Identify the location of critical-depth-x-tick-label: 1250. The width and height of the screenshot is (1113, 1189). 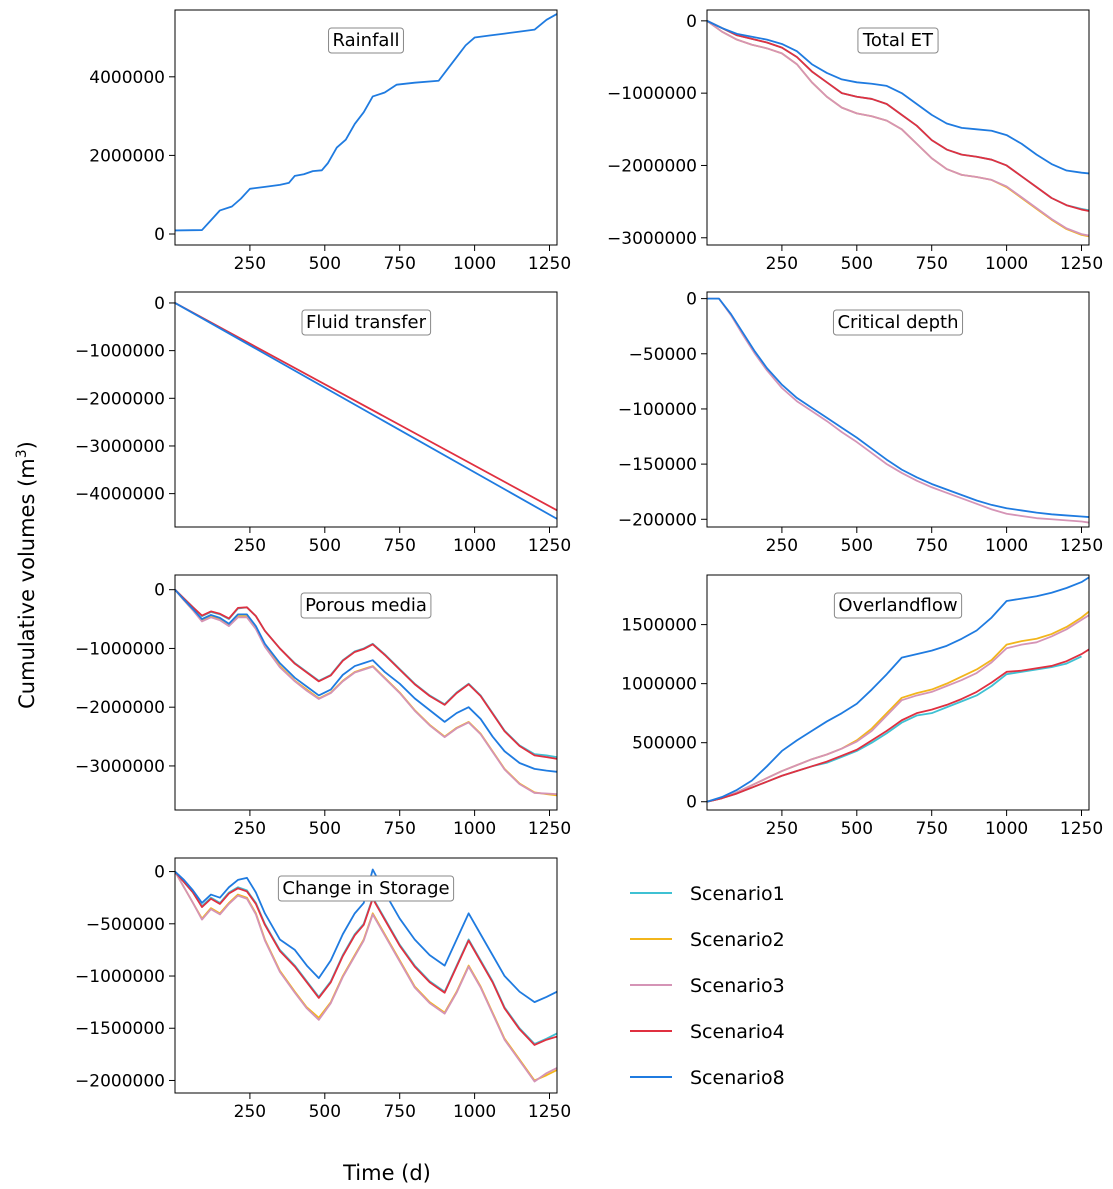
(1081, 546).